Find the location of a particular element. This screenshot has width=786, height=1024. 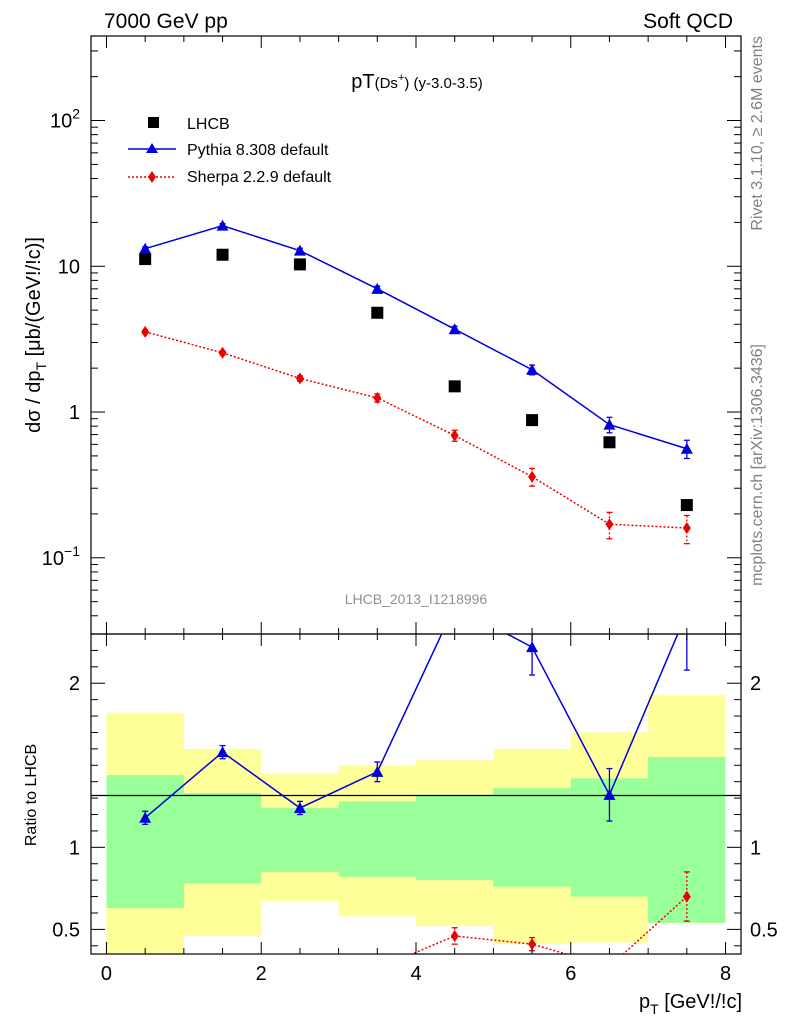

x-tick-label: 0 is located at coordinates (106, 974).